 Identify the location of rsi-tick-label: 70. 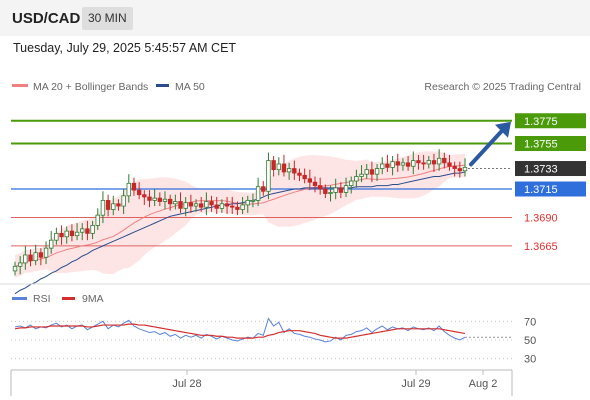
(530, 322).